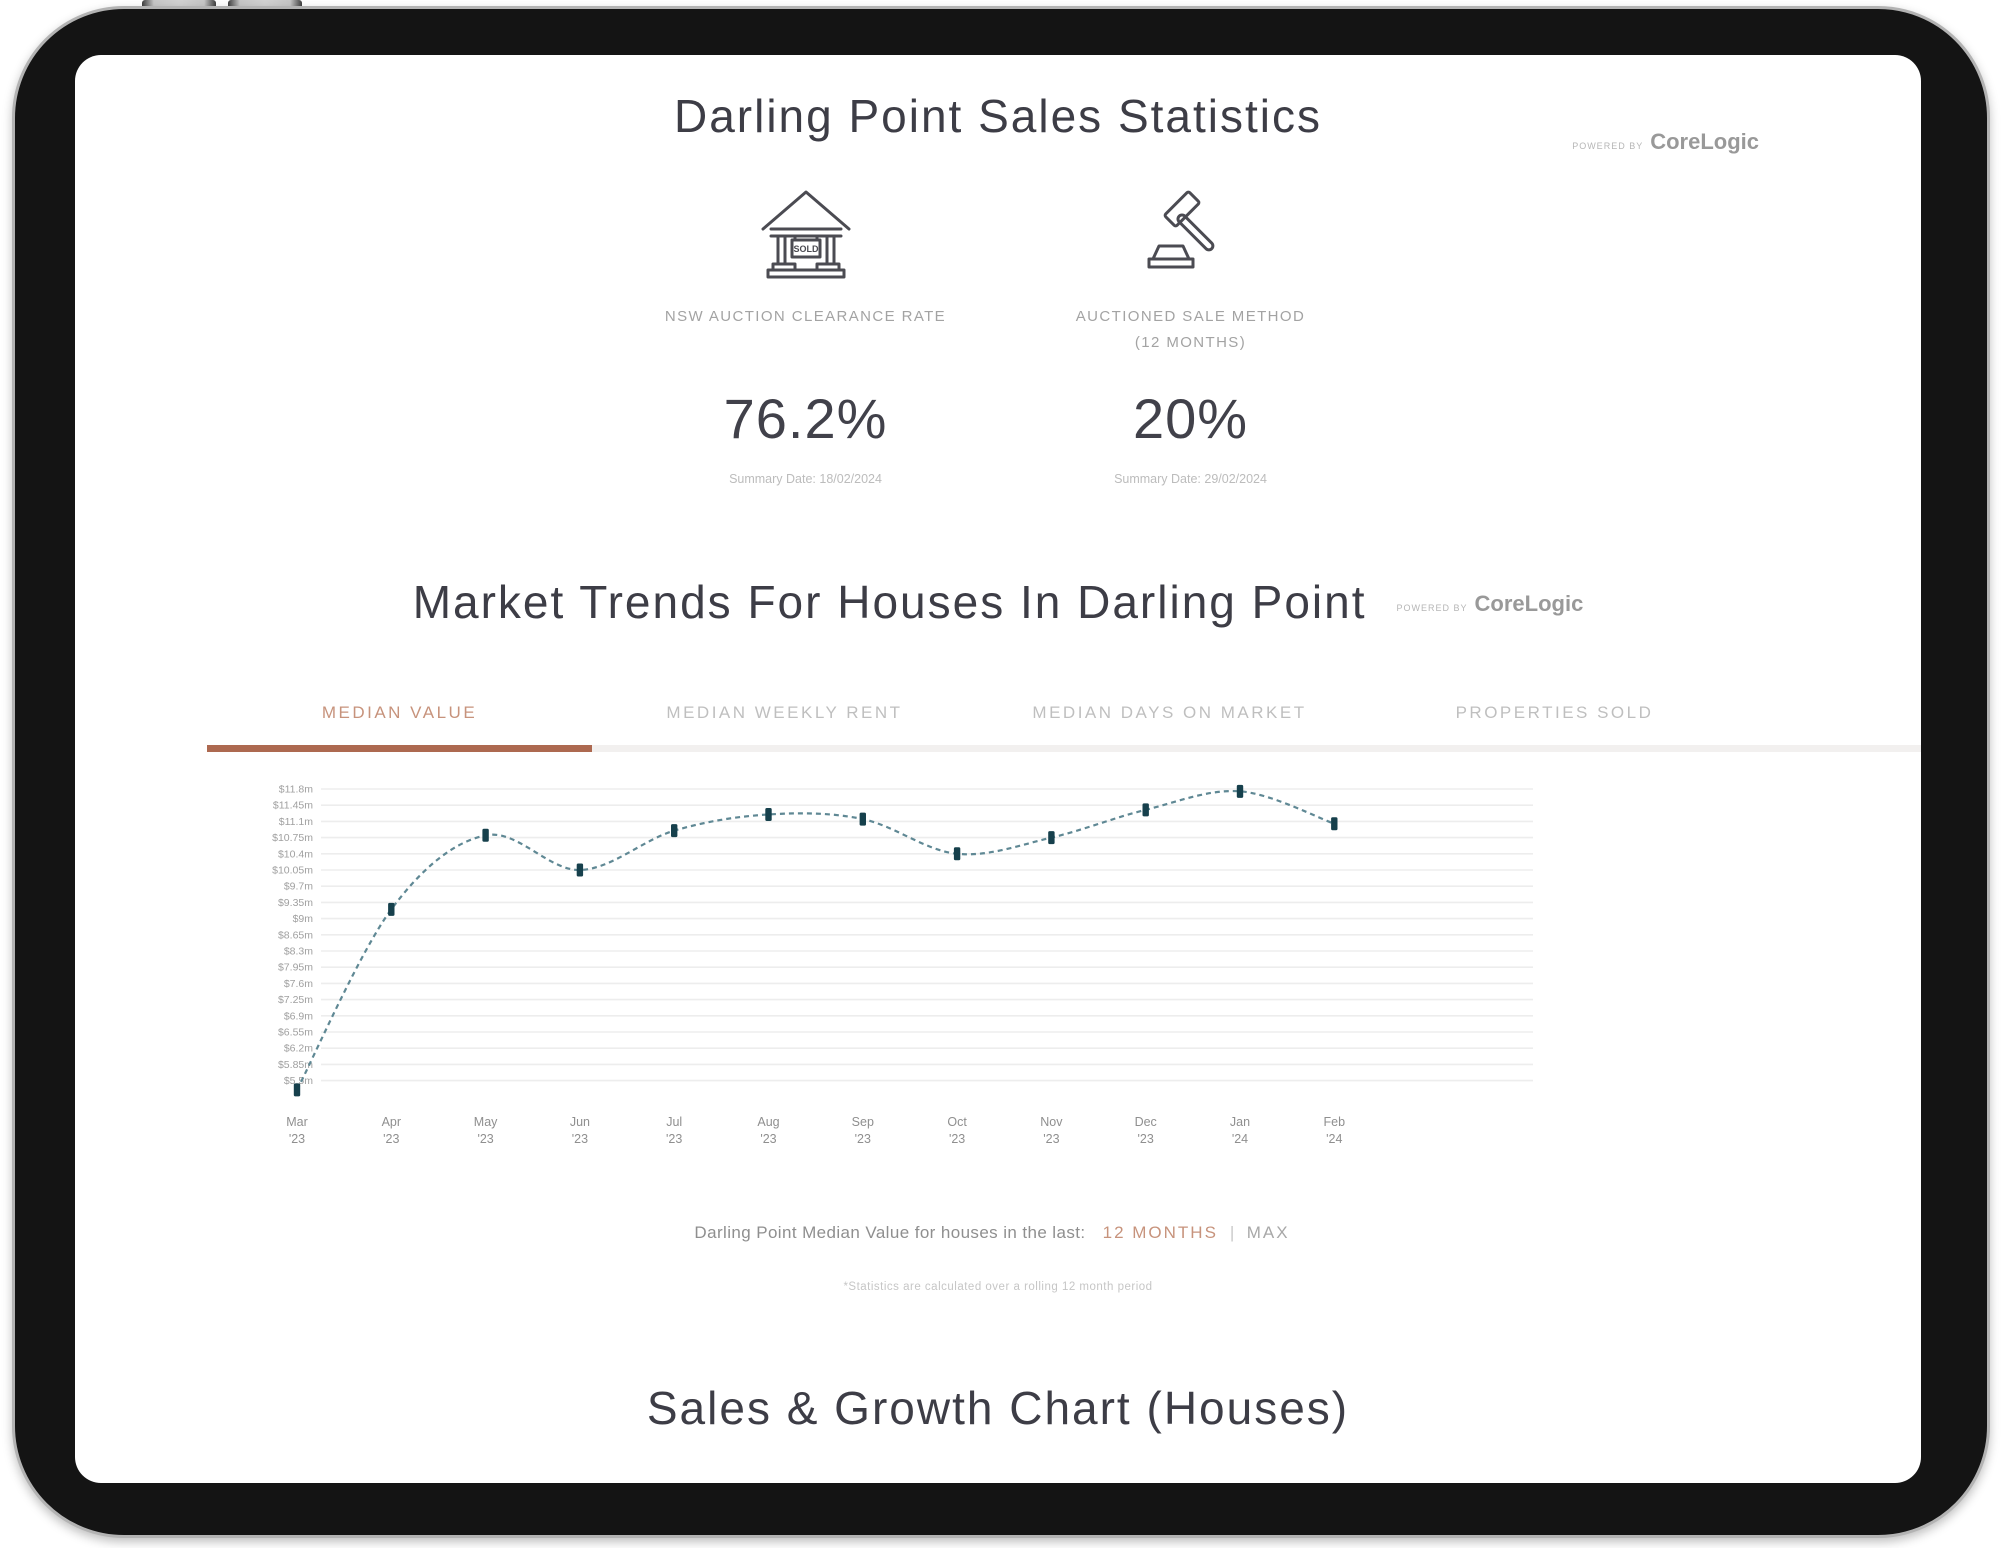  What do you see at coordinates (296, 822) in the screenshot?
I see `svg-text: $11.1m` at bounding box center [296, 822].